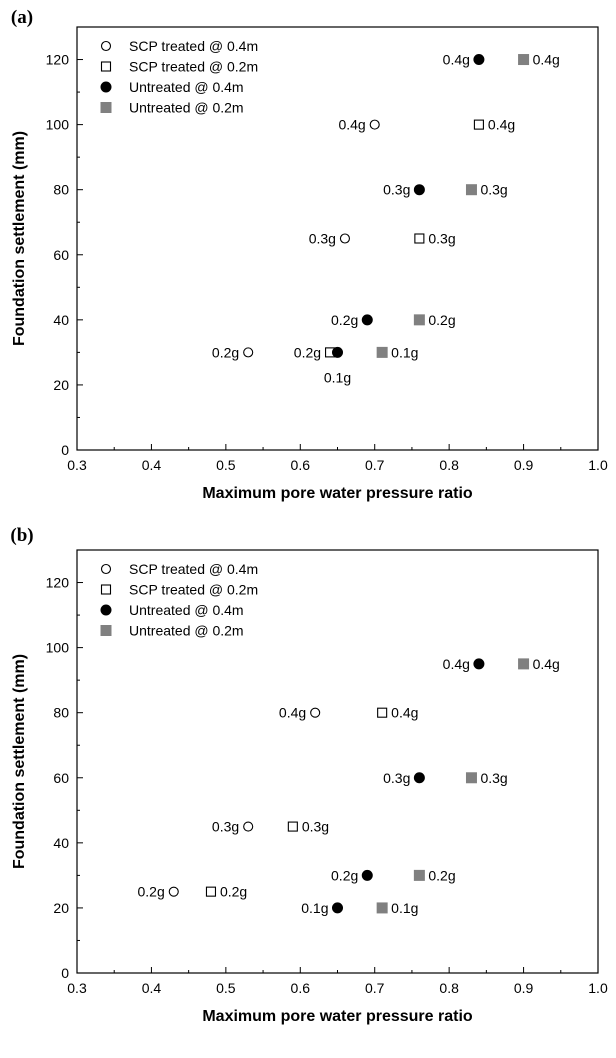  I want to click on y-axis-title: Foundation settlement (mm), so click(19, 761).